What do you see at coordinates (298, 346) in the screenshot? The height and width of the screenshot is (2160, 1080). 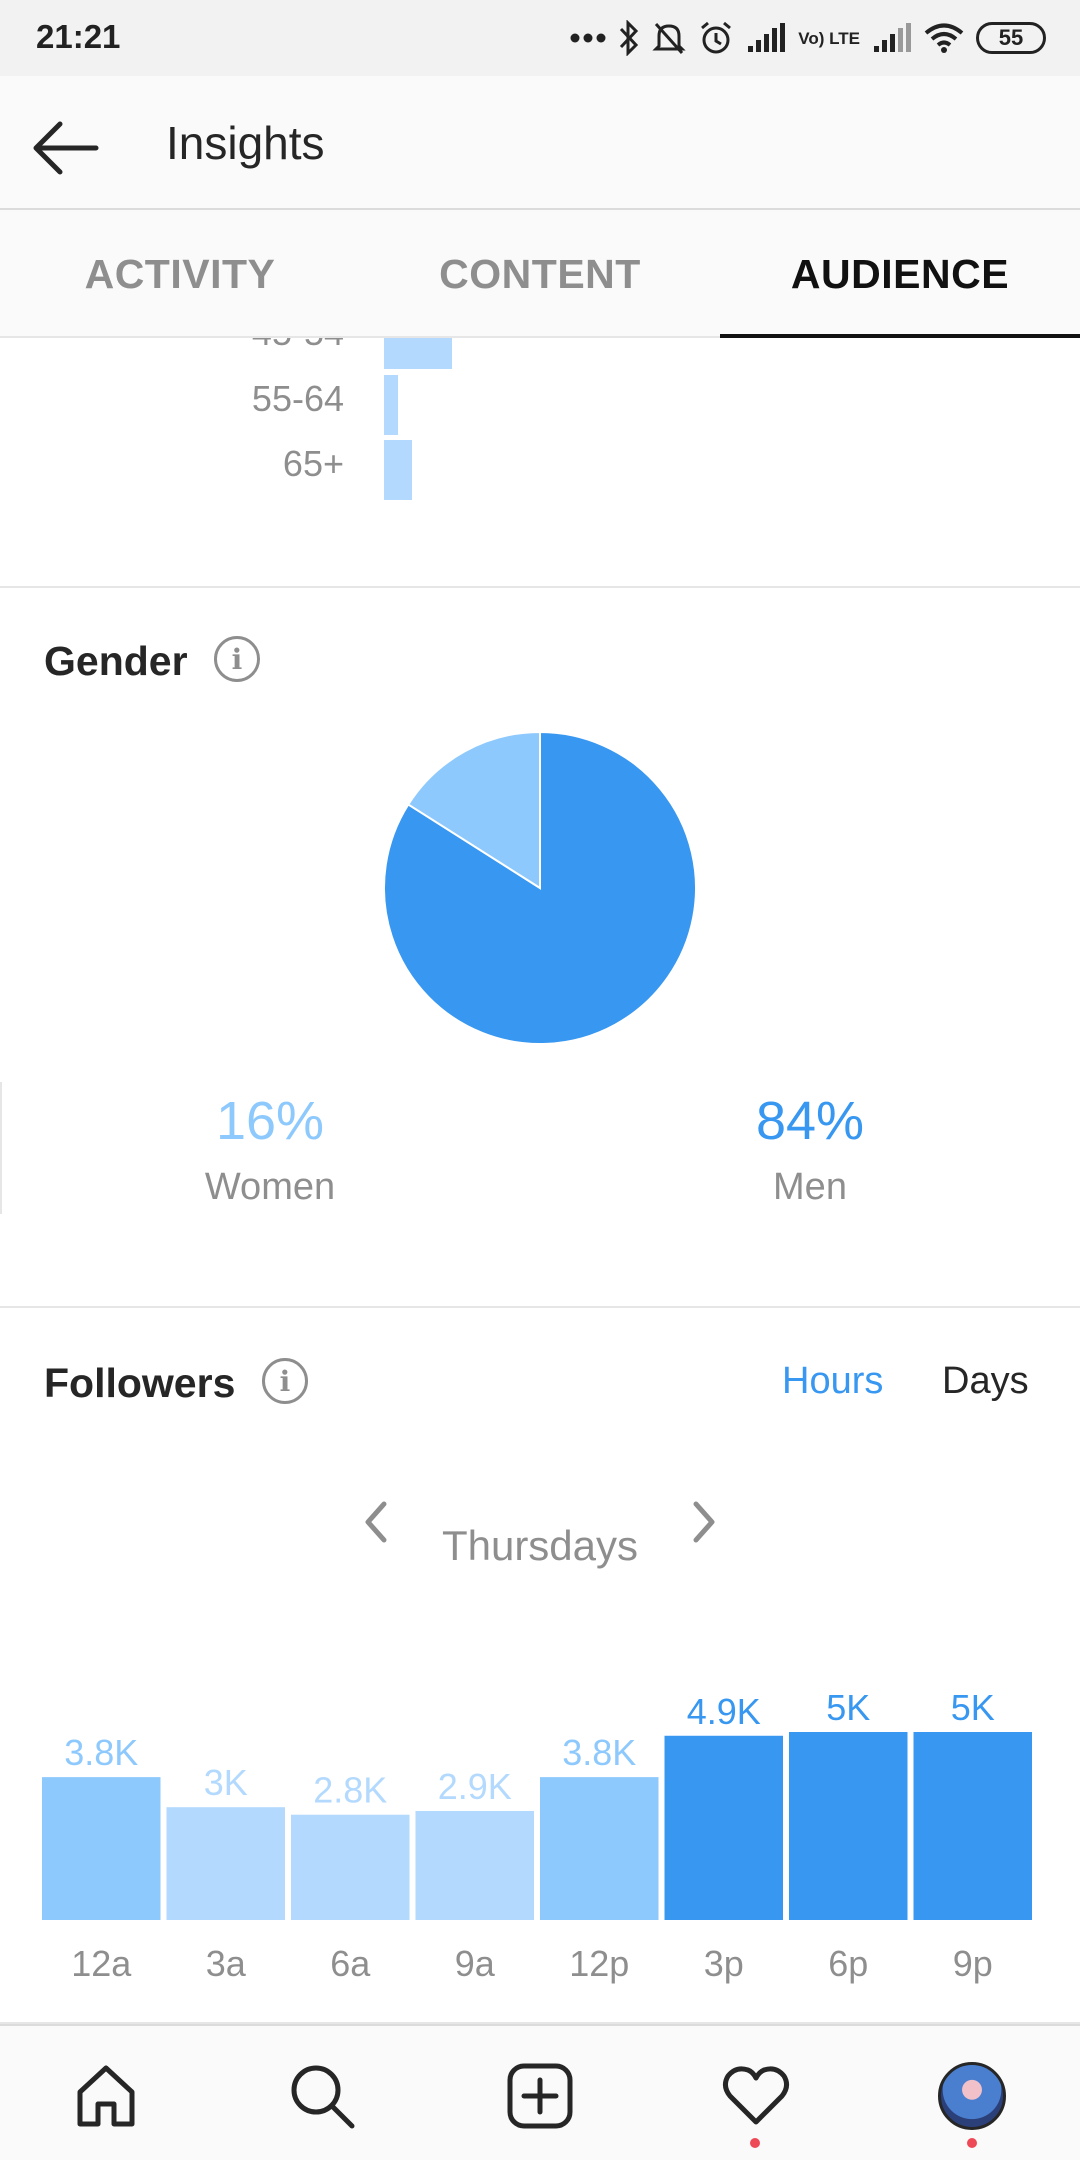 I see `age-label: 45-54` at bounding box center [298, 346].